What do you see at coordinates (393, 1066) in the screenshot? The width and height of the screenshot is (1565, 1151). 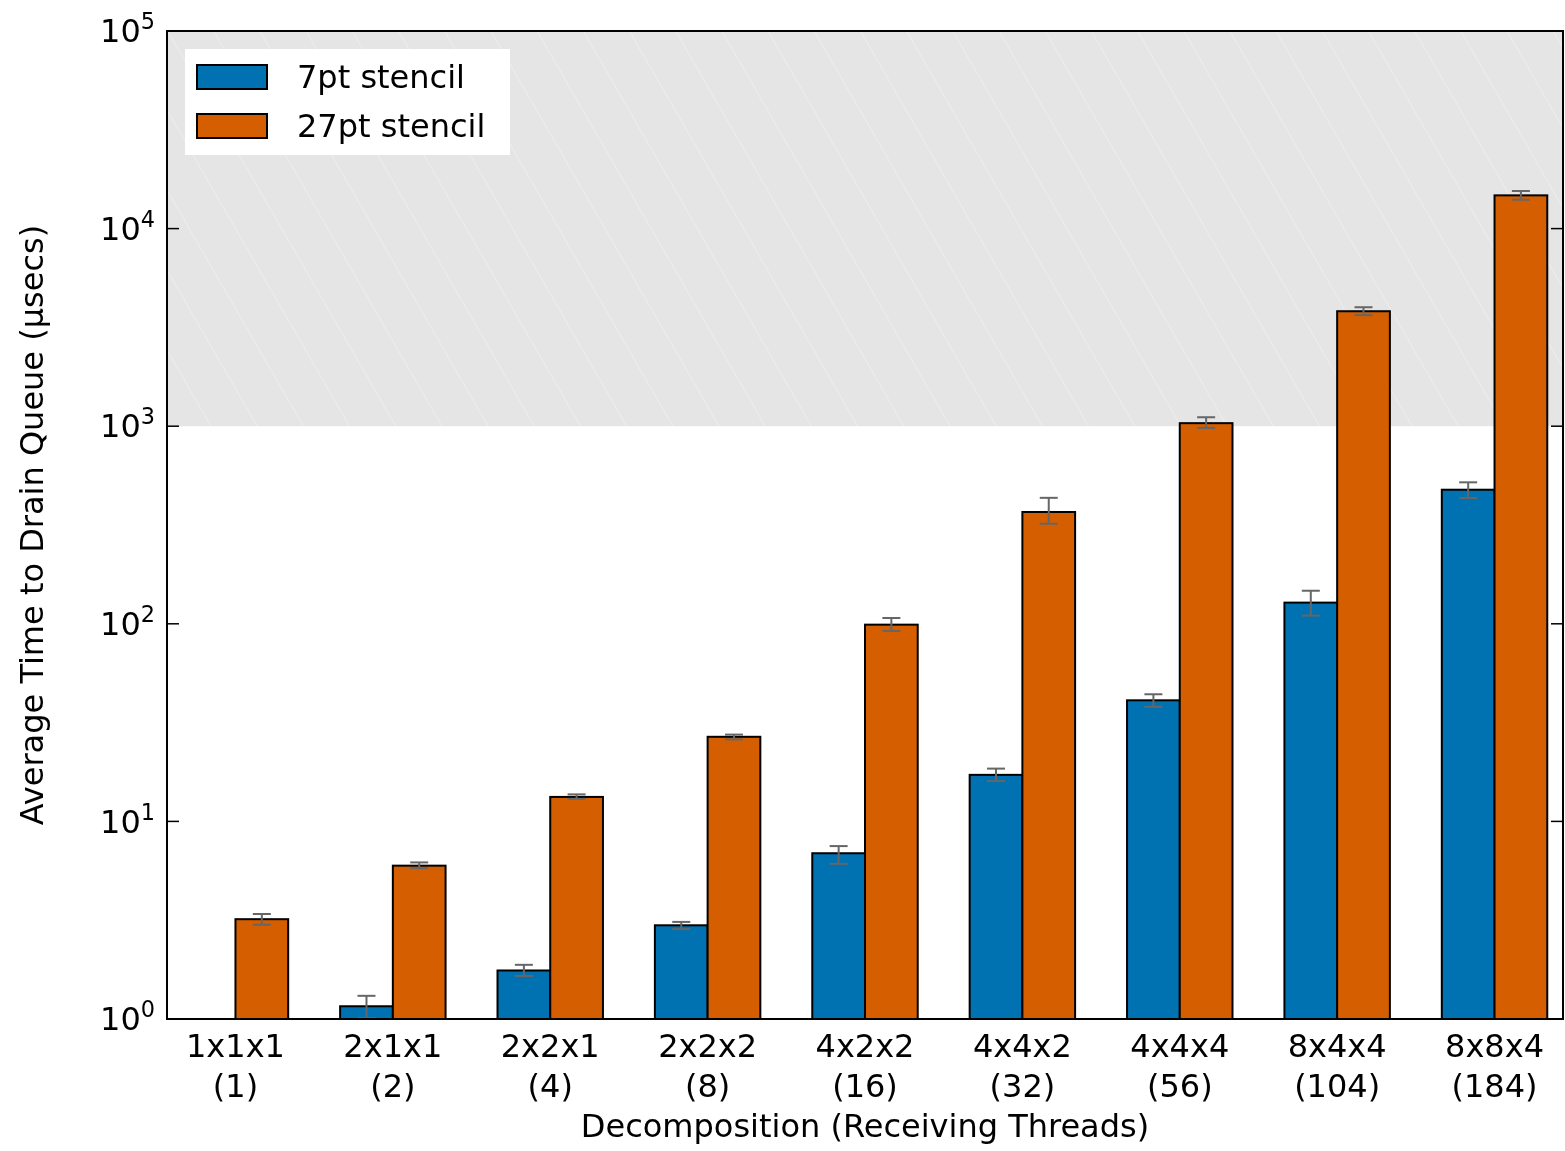 I see `x-tick-label: 2x1x1 (2)` at bounding box center [393, 1066].